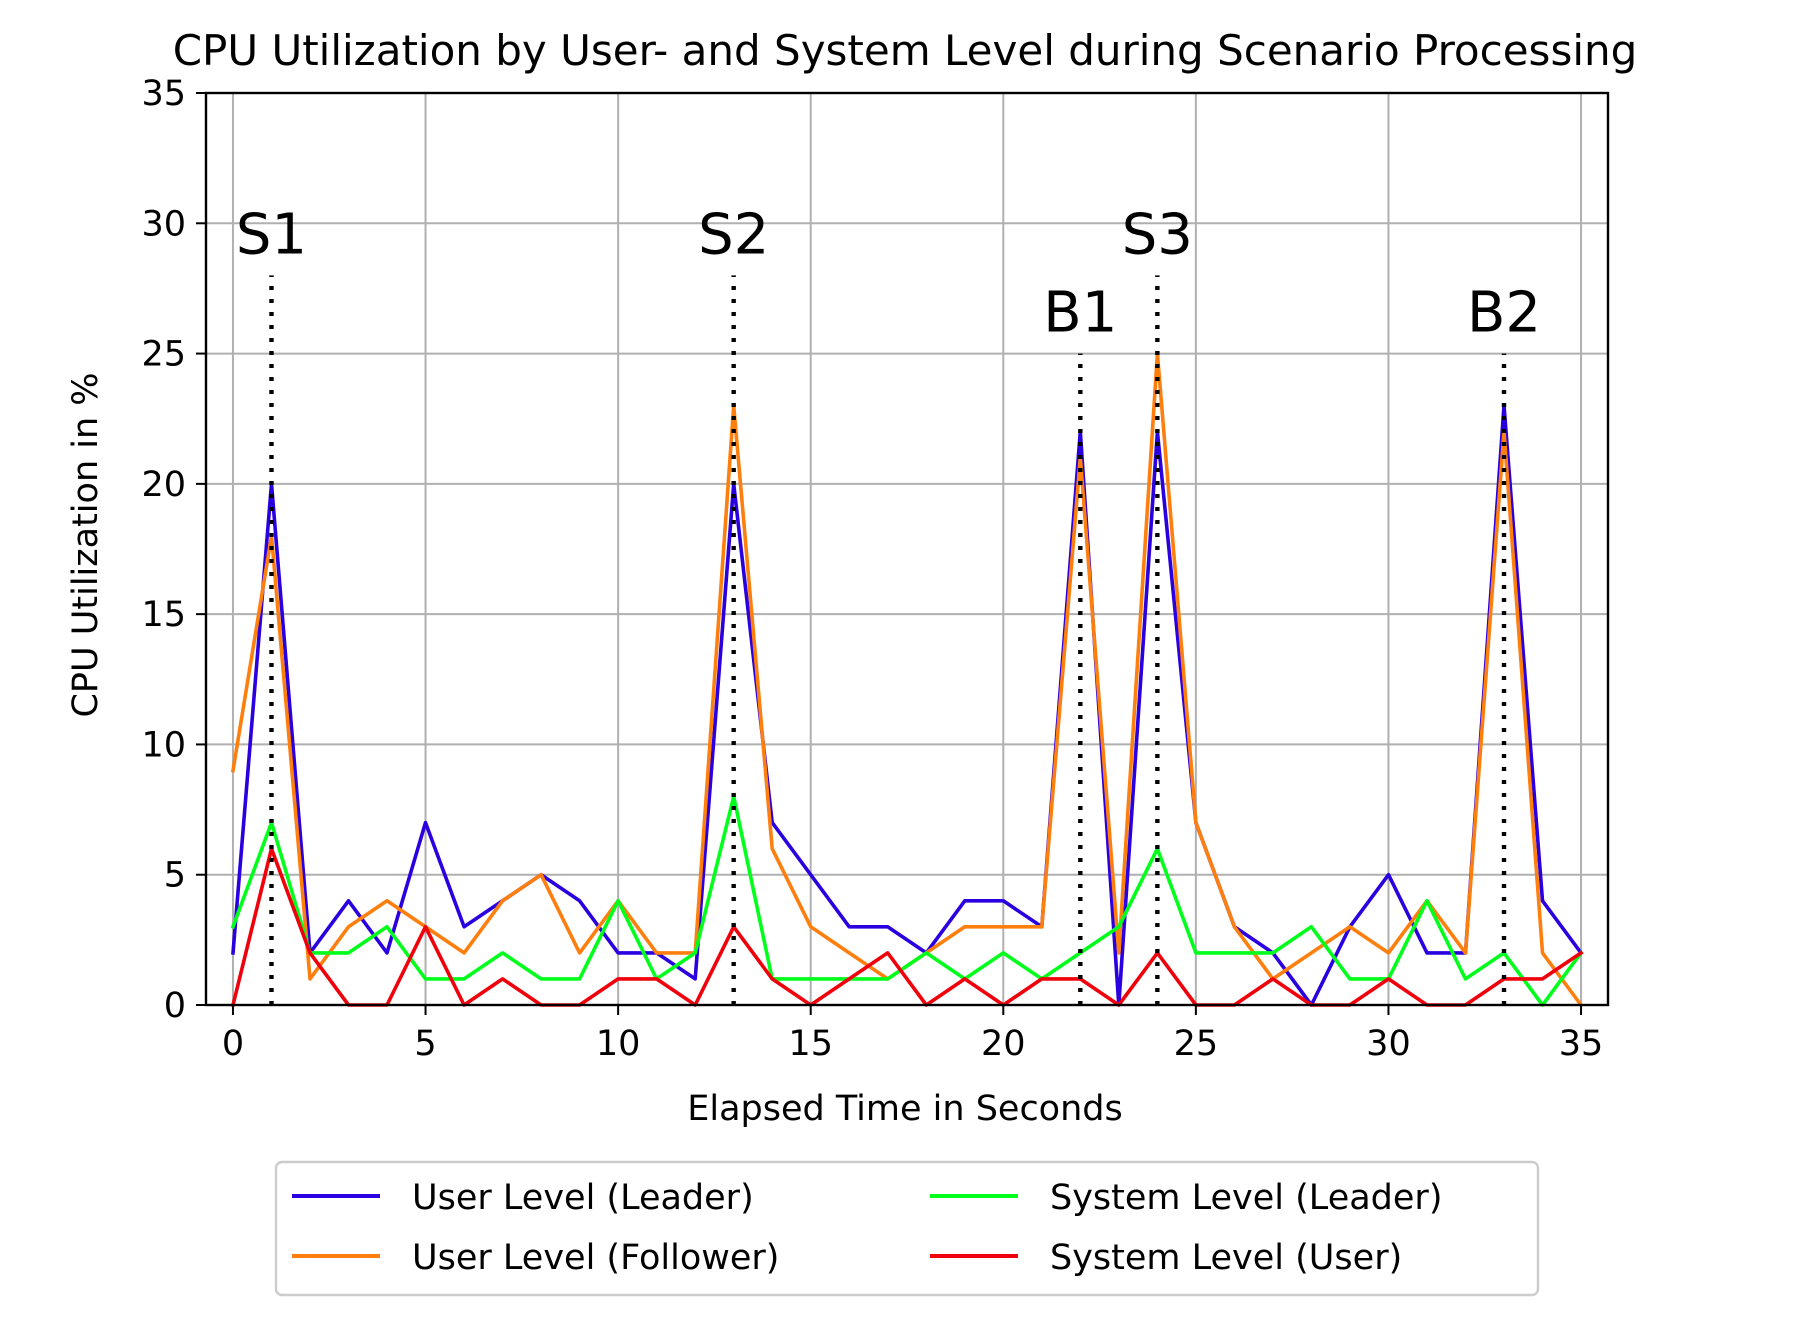  I want to click on y-tick-label: 5, so click(175, 876).